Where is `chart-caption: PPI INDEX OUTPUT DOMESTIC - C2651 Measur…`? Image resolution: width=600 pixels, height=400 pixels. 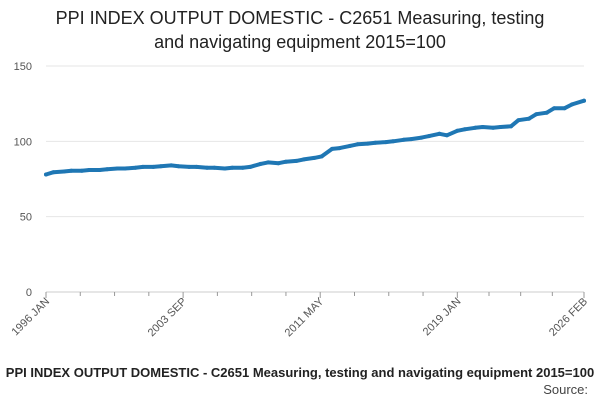 chart-caption: PPI INDEX OUTPUT DOMESTIC - C2651 Measur… is located at coordinates (300, 372).